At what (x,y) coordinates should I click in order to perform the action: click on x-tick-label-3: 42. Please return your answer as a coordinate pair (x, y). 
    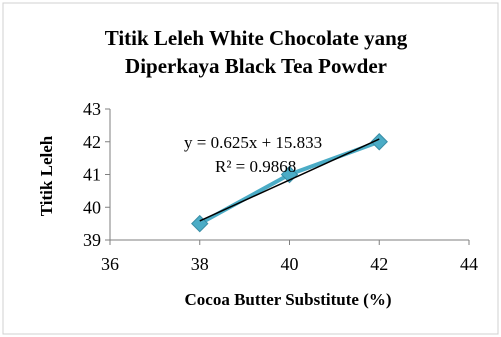
    Looking at the image, I should click on (379, 264).